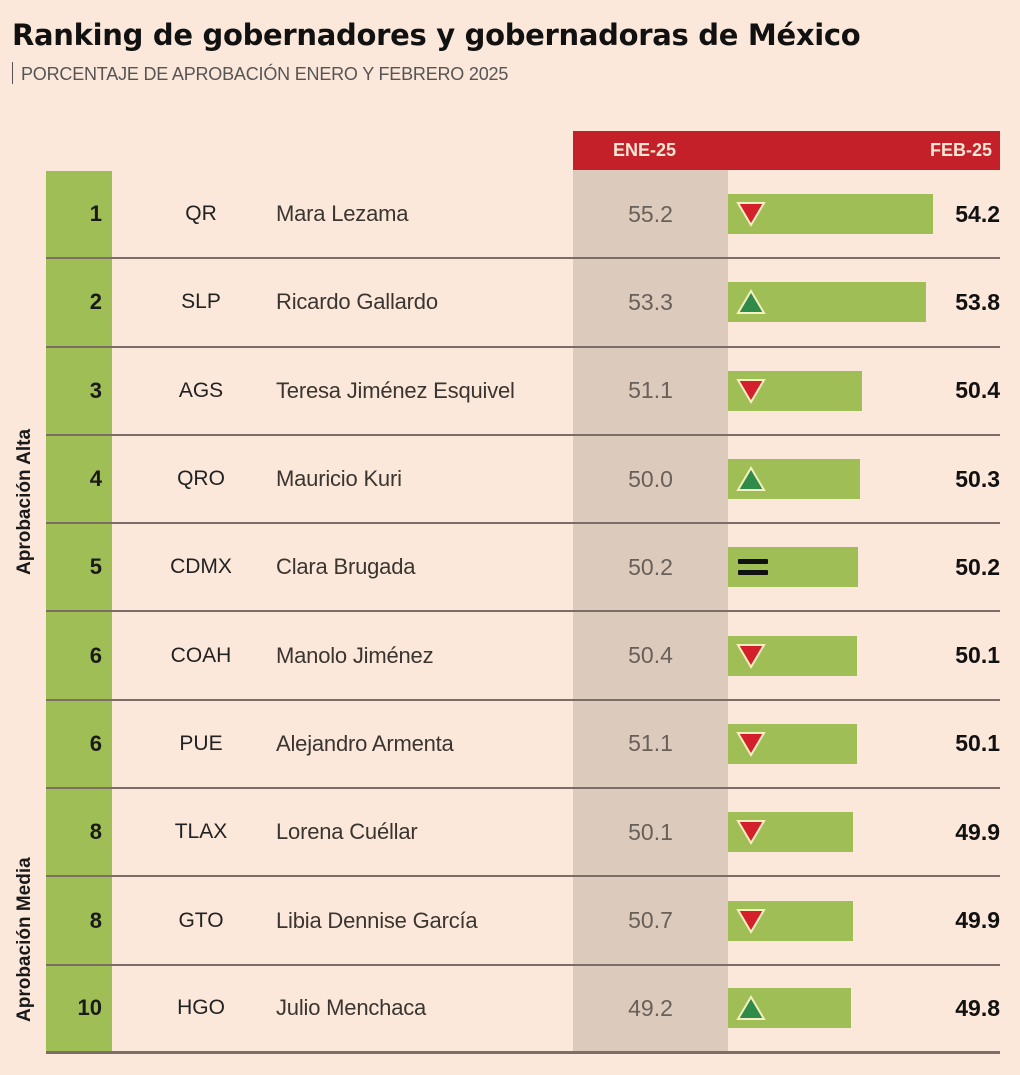  I want to click on governor-name: Mara Lezama, so click(342, 214).